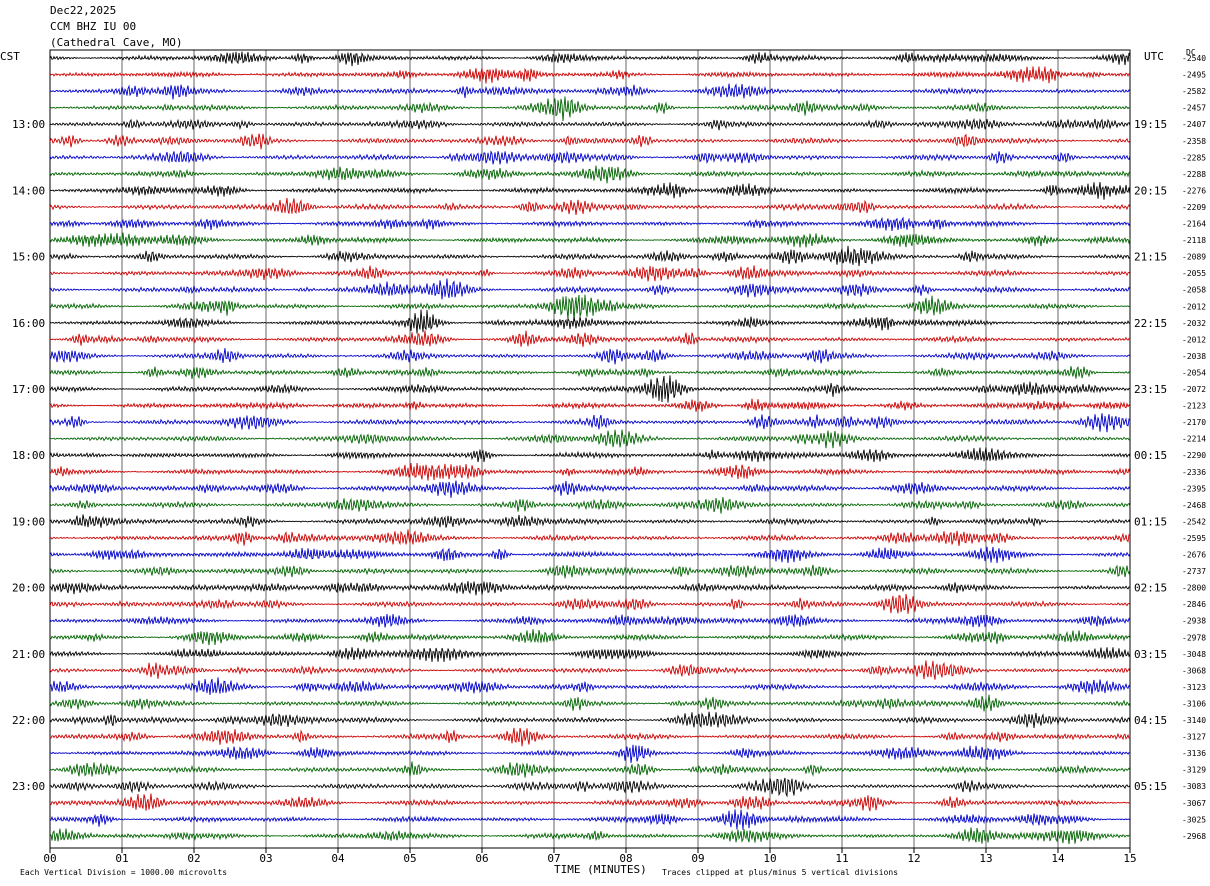 This screenshot has height=886, width=1210. Describe the element at coordinates (1194, 703) in the screenshot. I see `dc-offset-label: -3106` at that location.